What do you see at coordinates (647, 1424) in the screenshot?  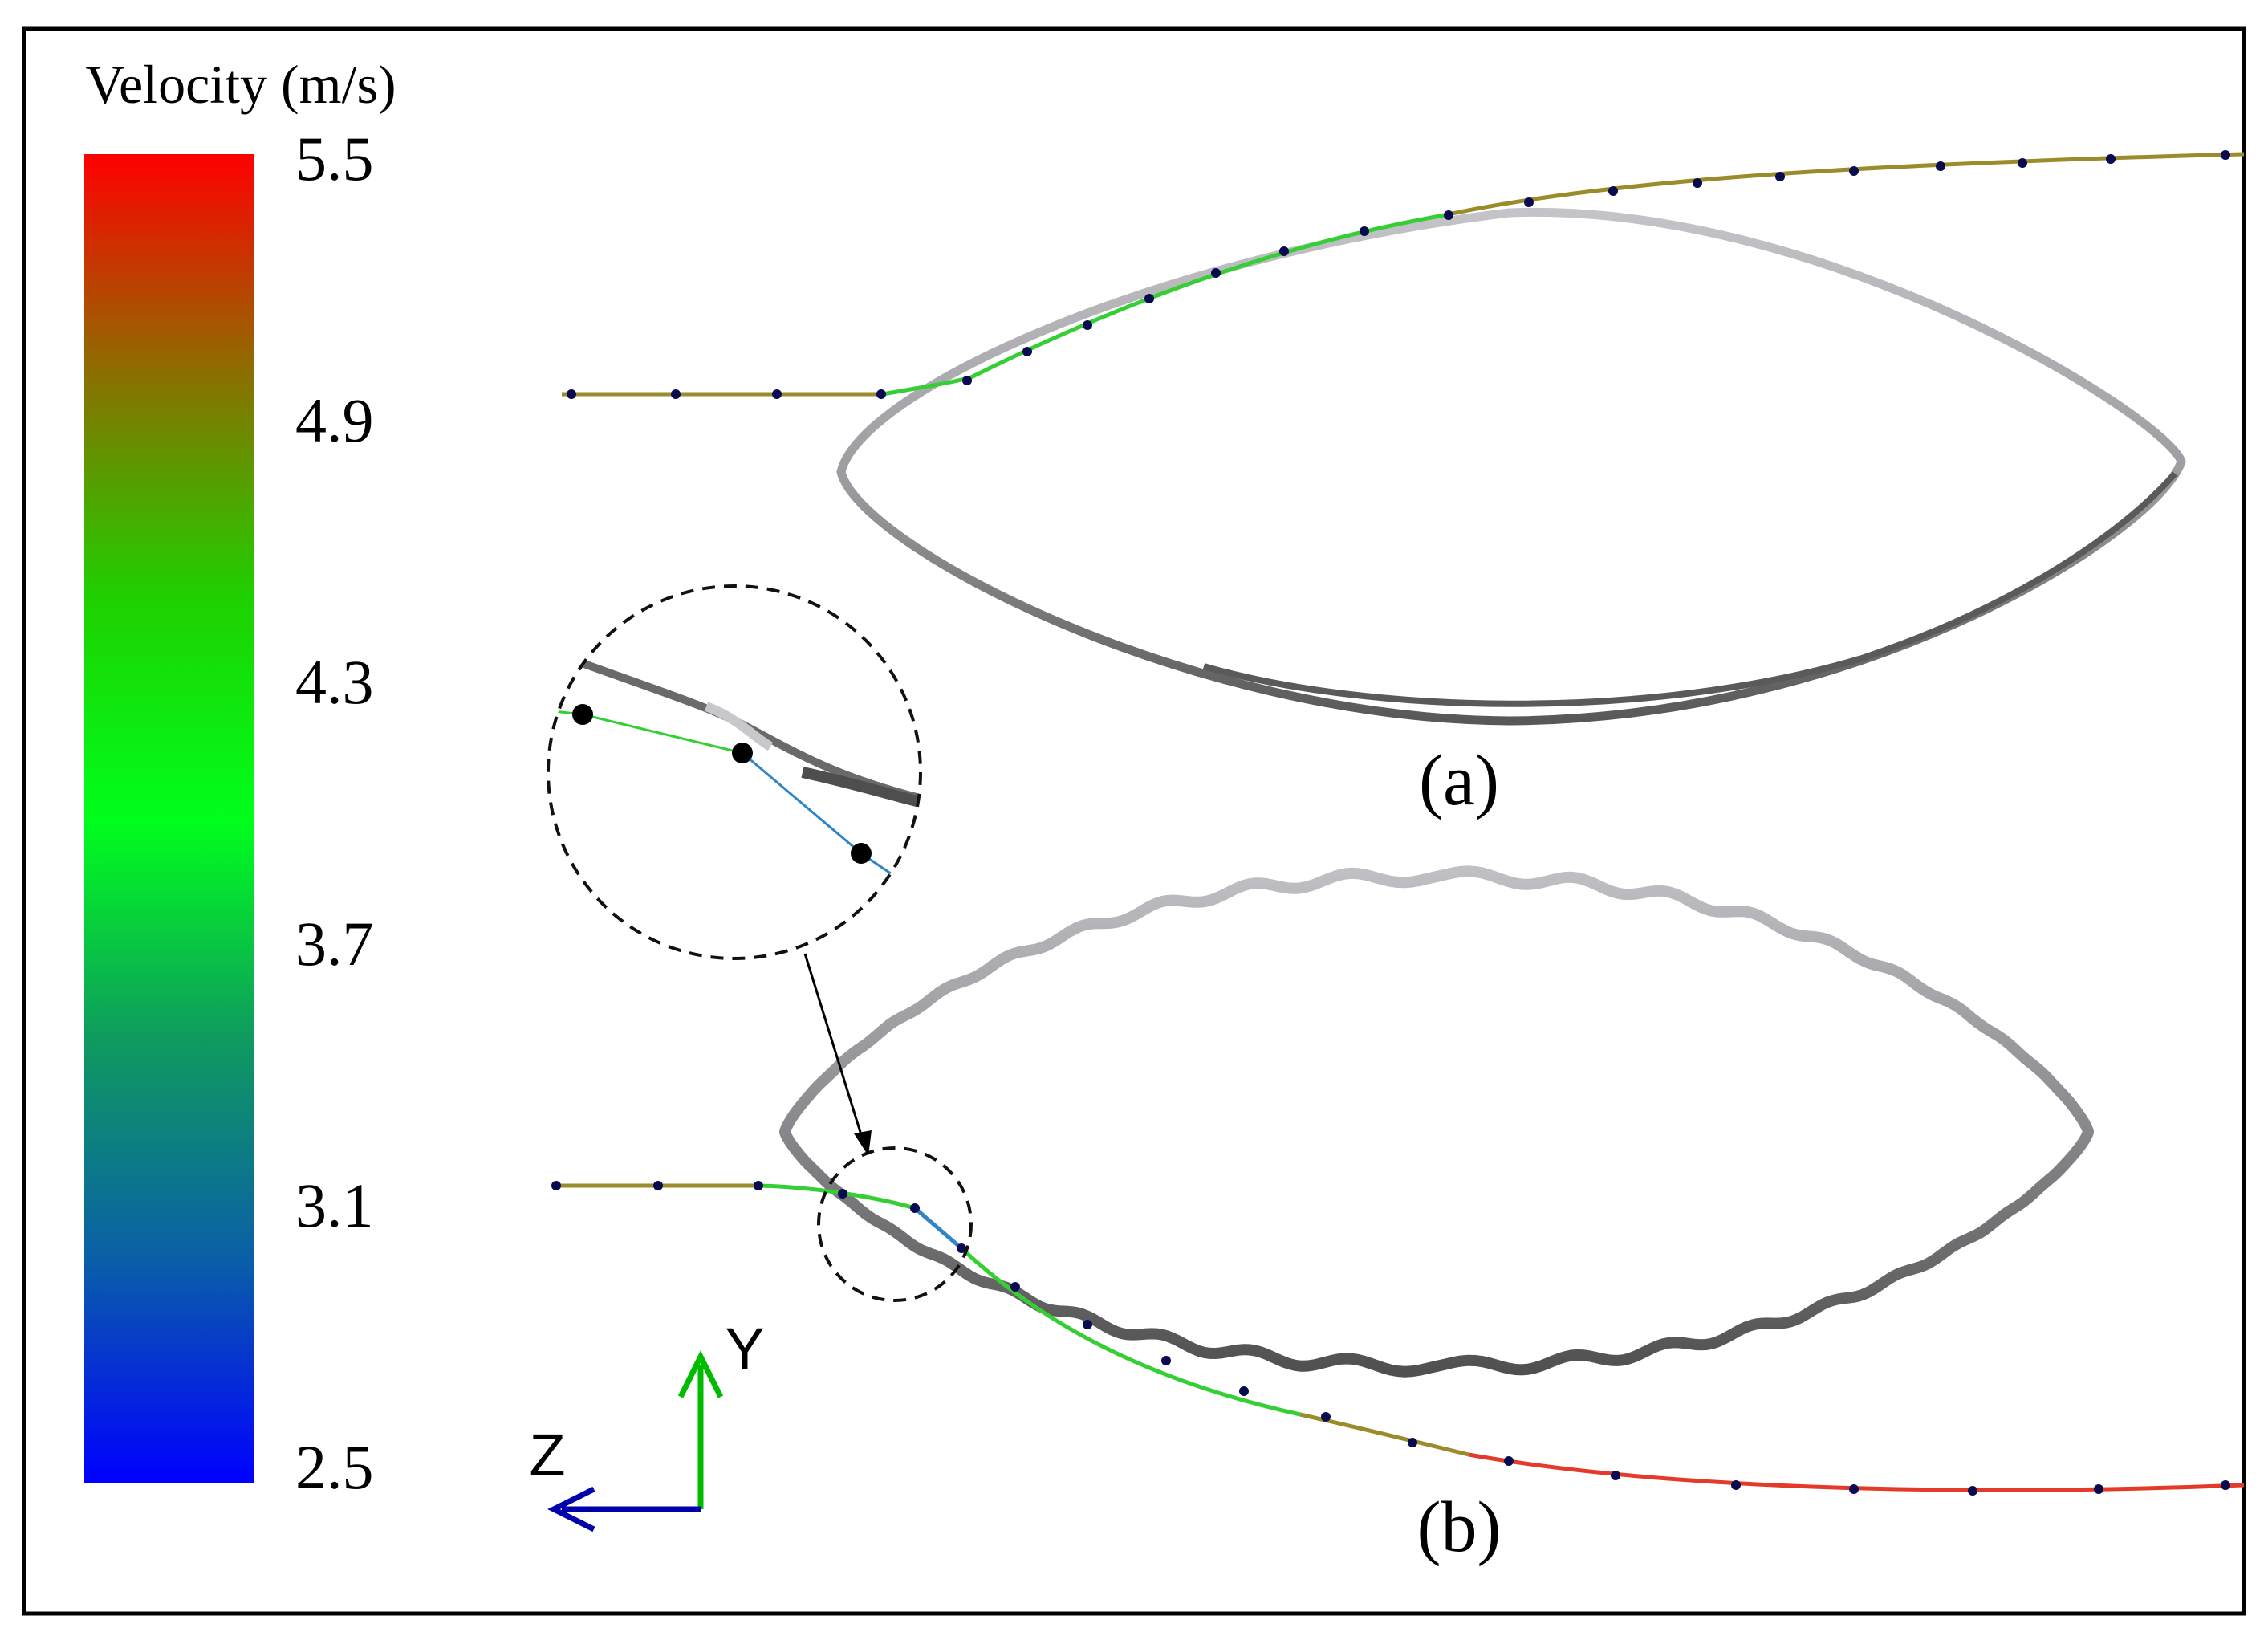 I see `axis-triad: Y Z` at bounding box center [647, 1424].